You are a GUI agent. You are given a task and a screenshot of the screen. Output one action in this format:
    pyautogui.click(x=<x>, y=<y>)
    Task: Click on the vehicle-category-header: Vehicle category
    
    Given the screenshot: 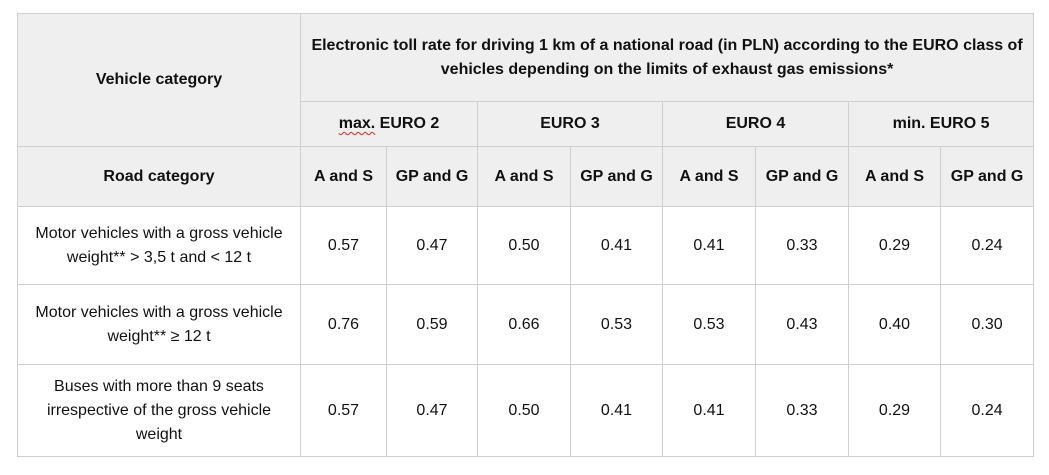 What is the action you would take?
    pyautogui.click(x=159, y=80)
    